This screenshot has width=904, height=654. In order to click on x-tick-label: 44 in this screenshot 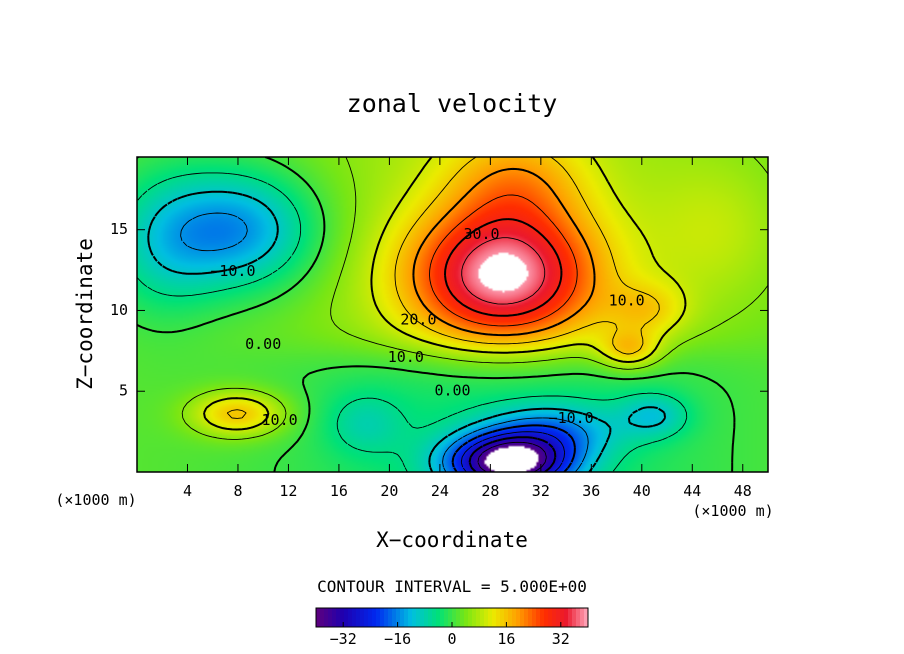, I will do `click(692, 491)`.